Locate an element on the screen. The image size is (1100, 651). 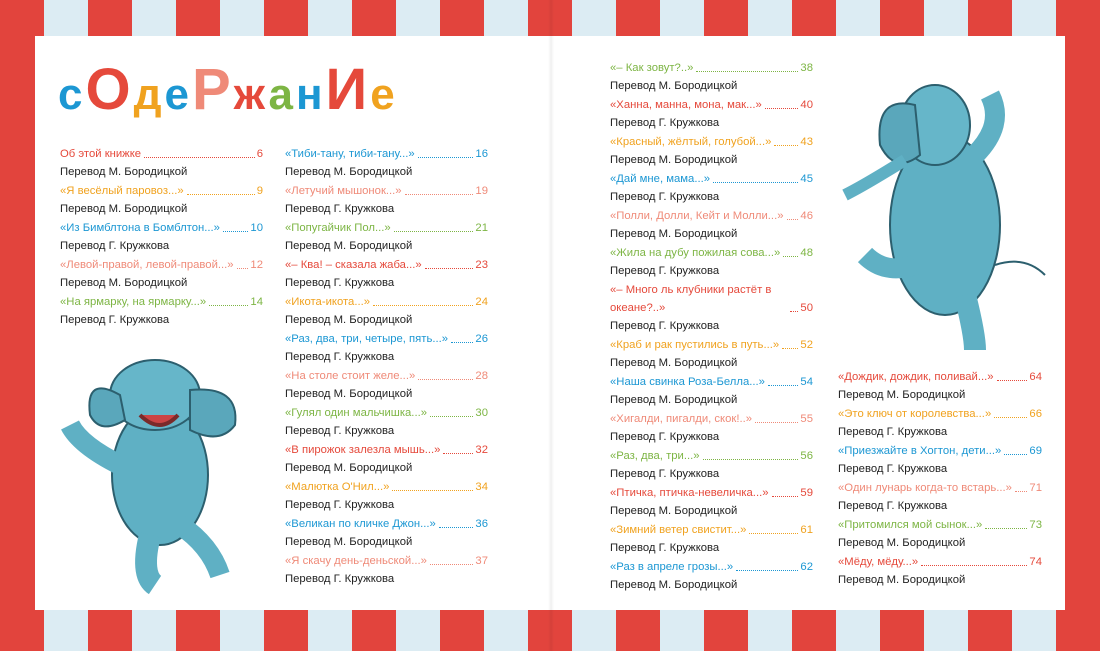
entry-line: «Раз в апреле грозы...» 62 is located at coordinates (711, 567).